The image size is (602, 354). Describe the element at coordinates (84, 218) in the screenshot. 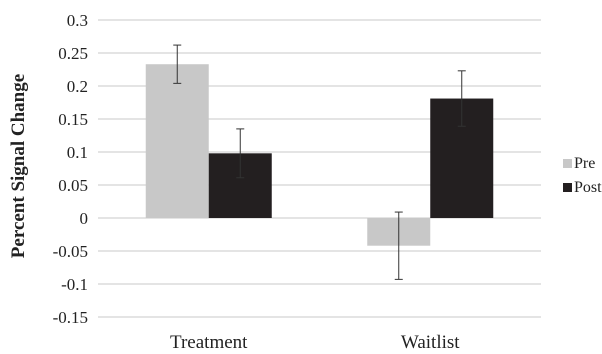

I see `y-tick-label: 0` at that location.